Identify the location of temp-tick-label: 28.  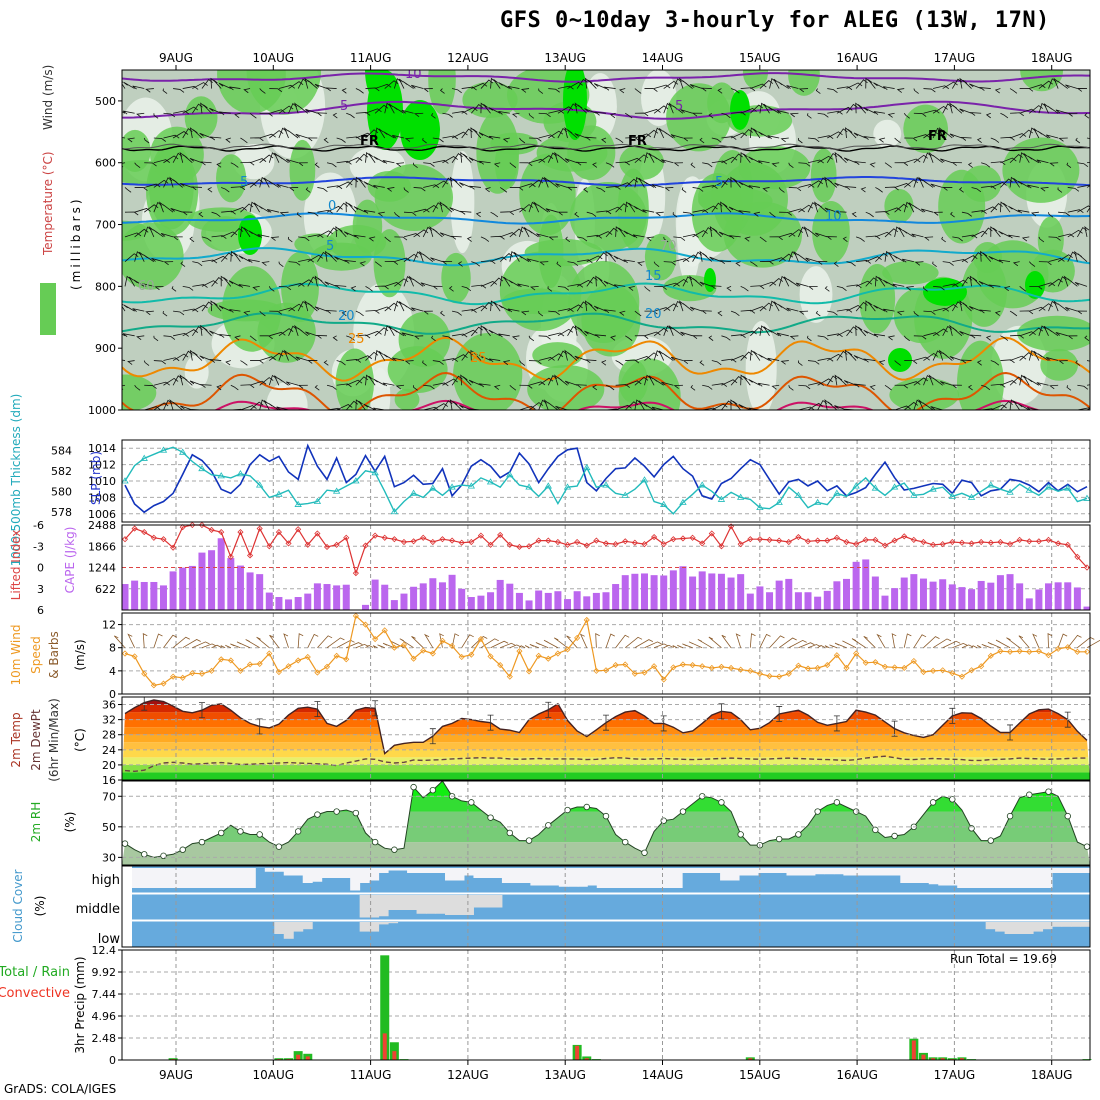
(109, 735).